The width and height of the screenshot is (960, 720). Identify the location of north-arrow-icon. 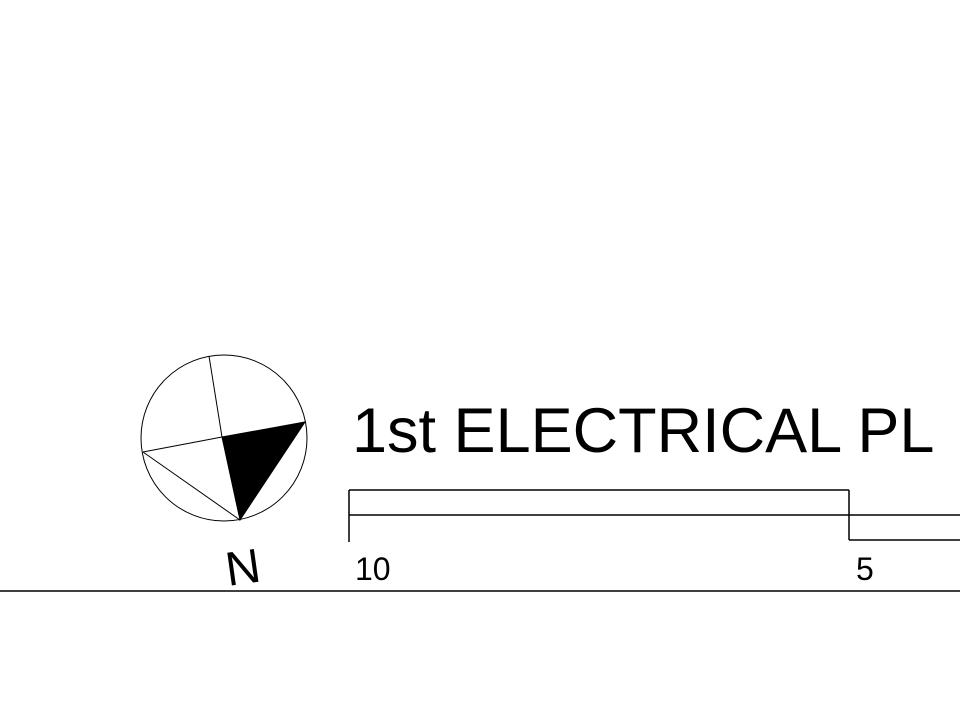
(224, 438).